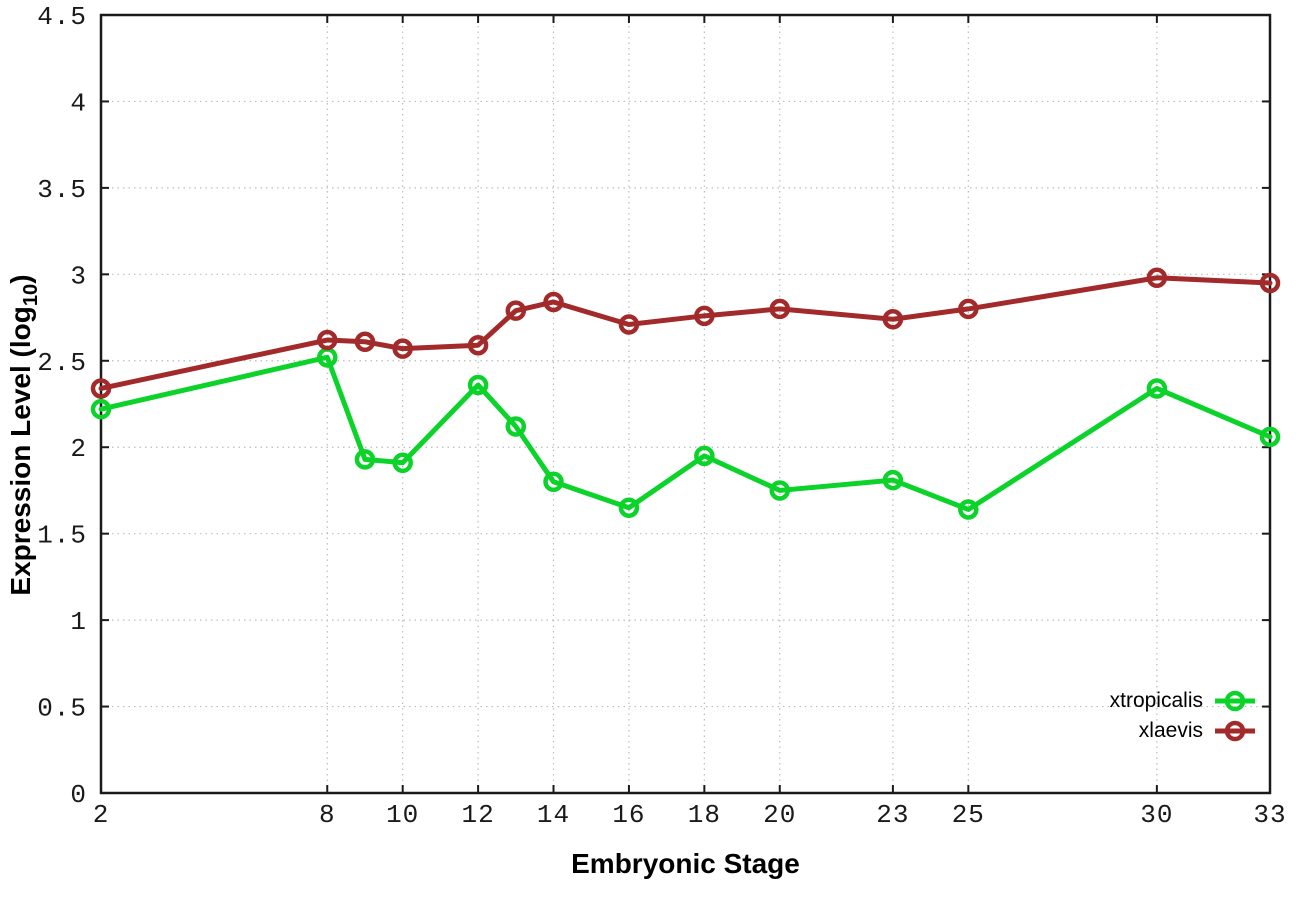 Image resolution: width=1296 pixels, height=907 pixels. What do you see at coordinates (78, 622) in the screenshot?
I see `svg-text: 1` at bounding box center [78, 622].